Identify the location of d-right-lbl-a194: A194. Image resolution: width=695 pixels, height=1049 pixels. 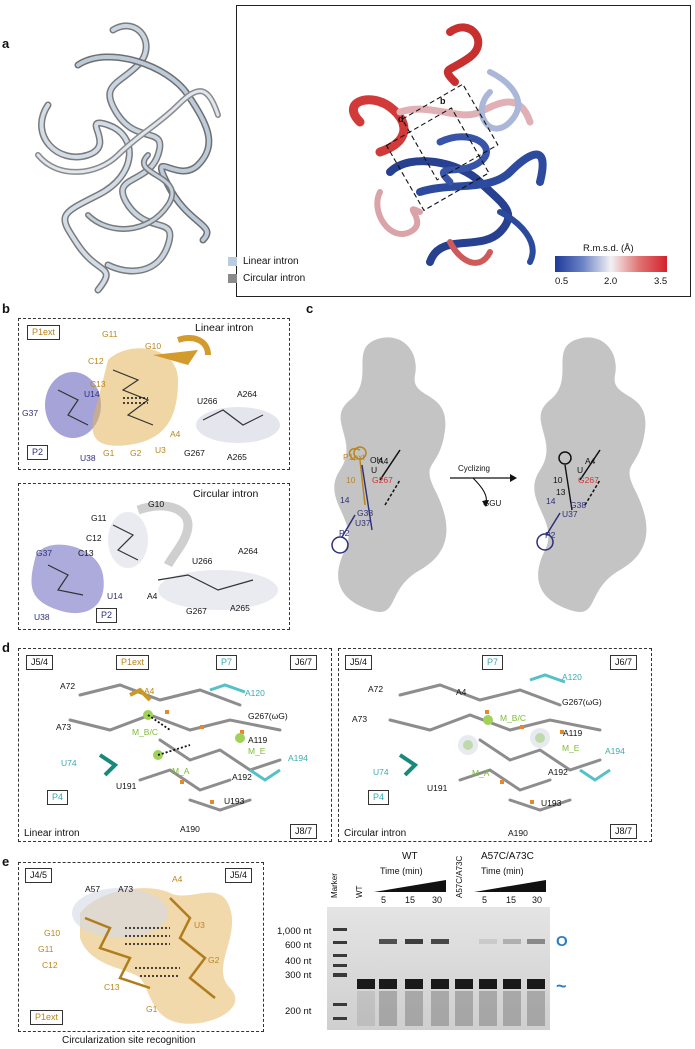
(615, 751).